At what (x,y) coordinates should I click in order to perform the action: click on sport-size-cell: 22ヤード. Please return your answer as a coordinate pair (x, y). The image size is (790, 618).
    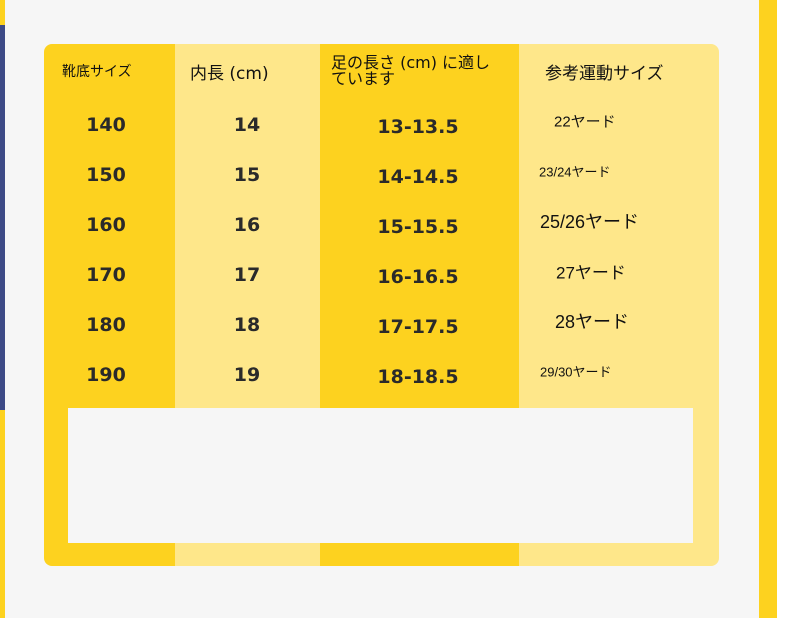
    Looking at the image, I should click on (585, 122).